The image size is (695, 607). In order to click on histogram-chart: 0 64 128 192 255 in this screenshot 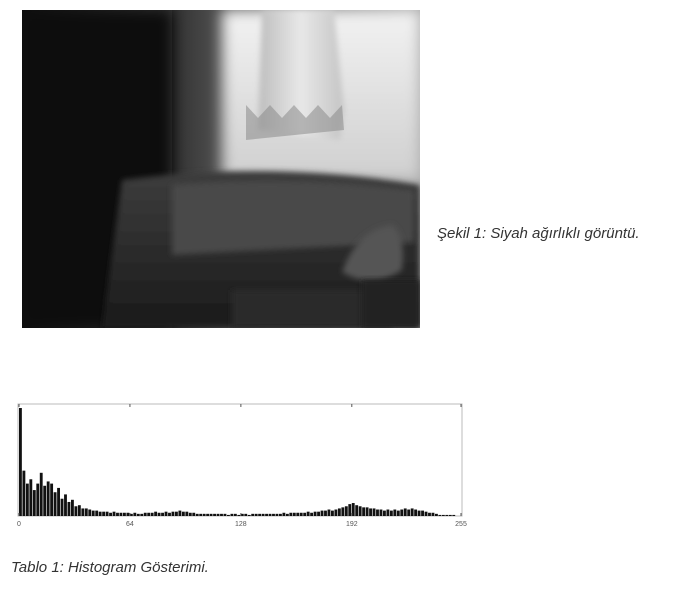, I will do `click(241, 467)`.